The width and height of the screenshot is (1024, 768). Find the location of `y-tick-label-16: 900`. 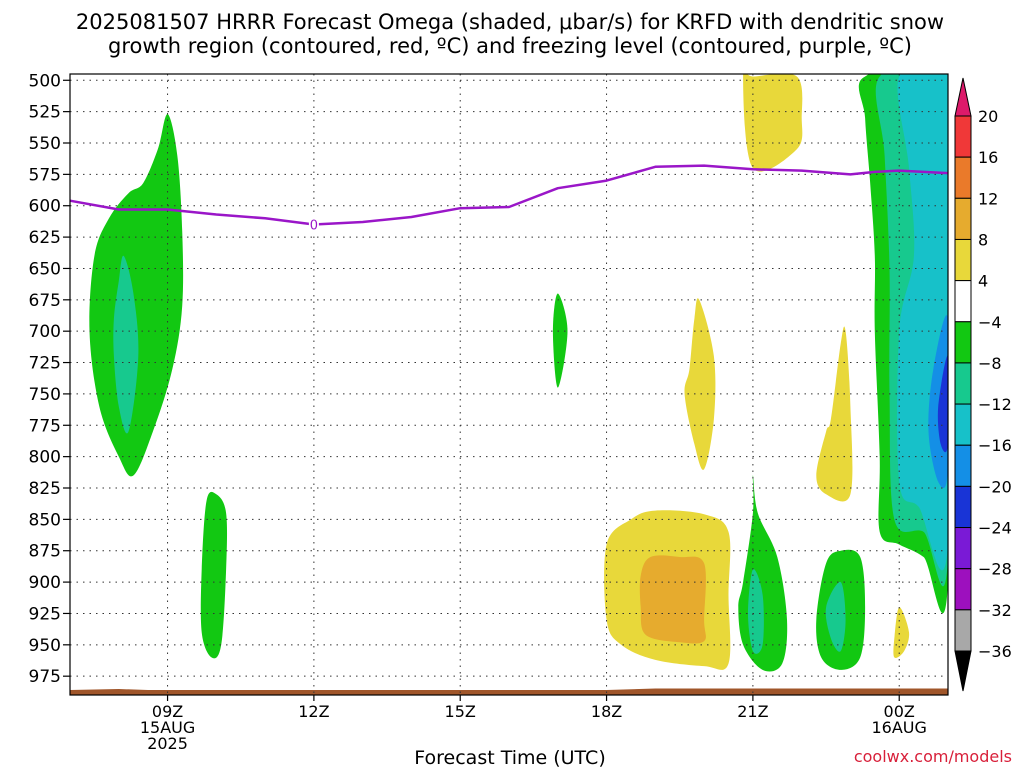

y-tick-label-16: 900 is located at coordinates (45, 583).